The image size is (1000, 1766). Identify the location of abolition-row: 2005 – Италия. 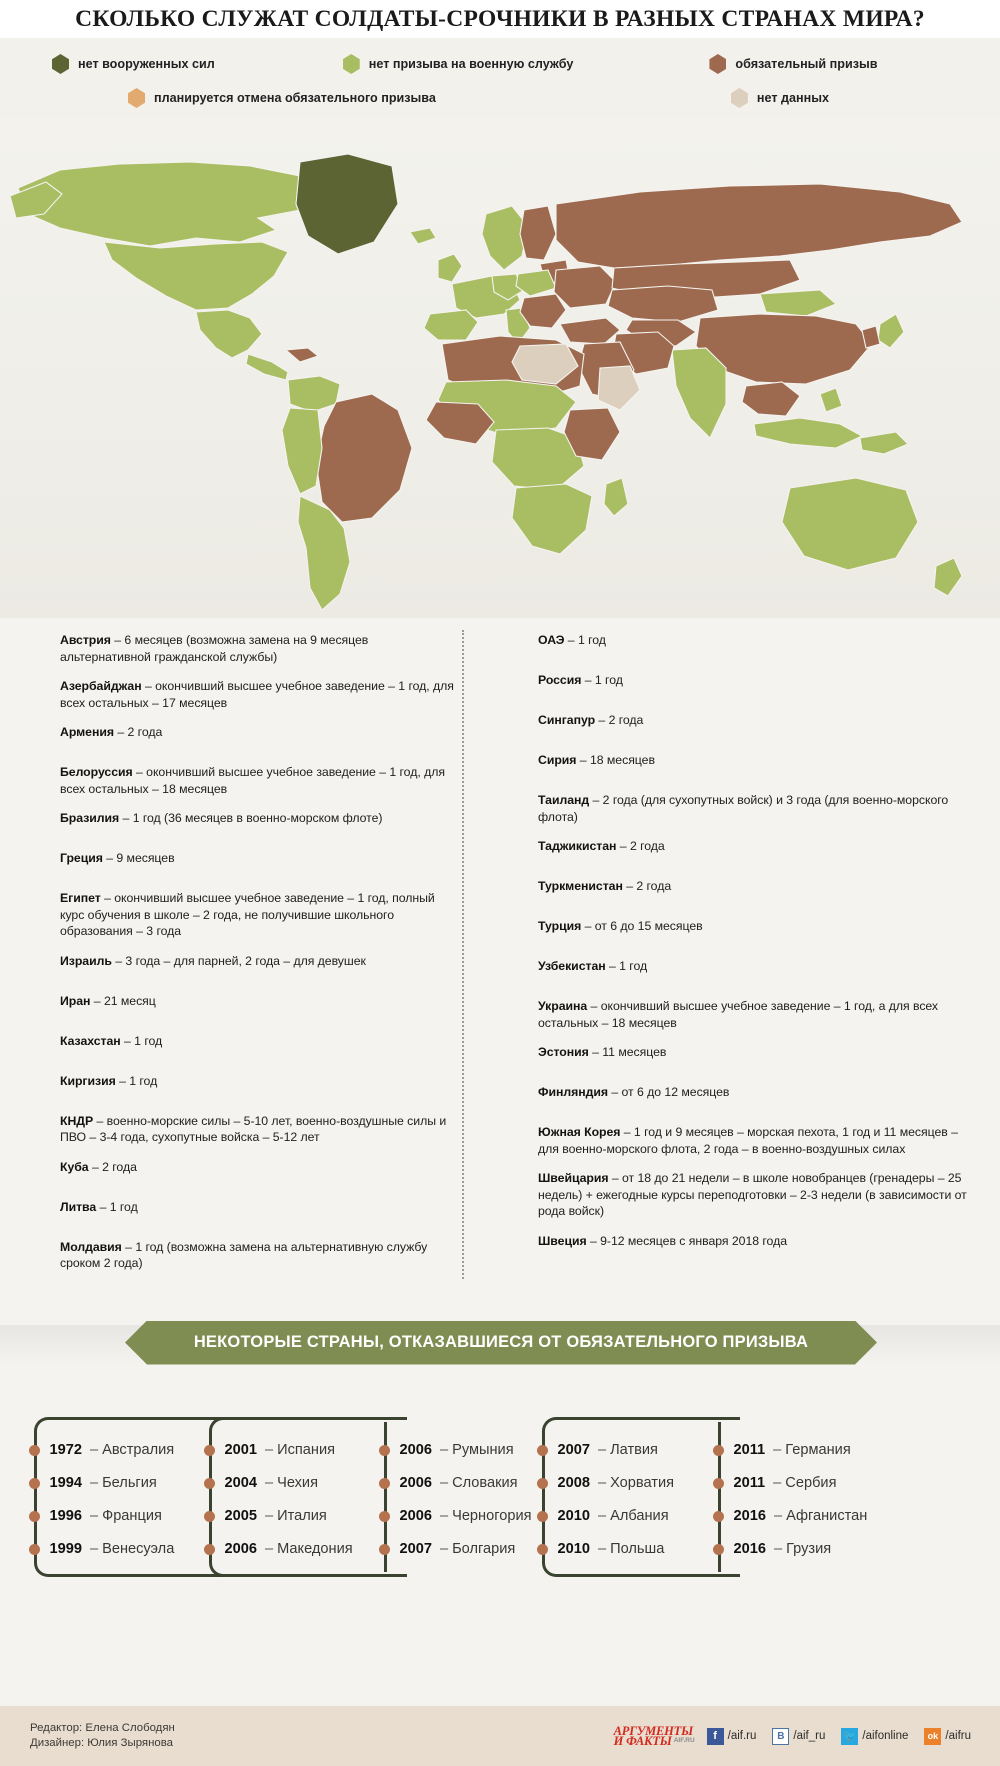
(306, 1516).